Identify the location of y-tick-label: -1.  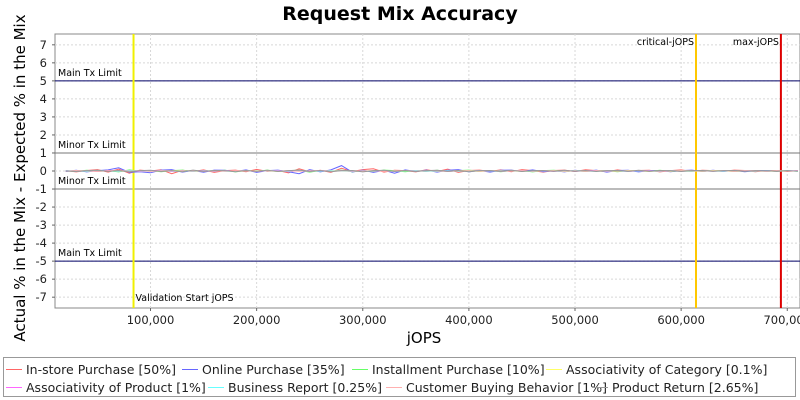
(41, 189).